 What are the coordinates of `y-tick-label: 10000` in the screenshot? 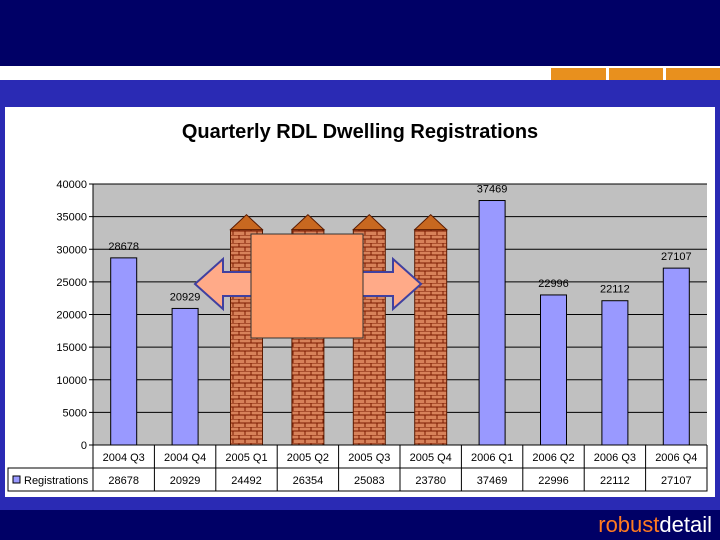 It's located at (71, 381).